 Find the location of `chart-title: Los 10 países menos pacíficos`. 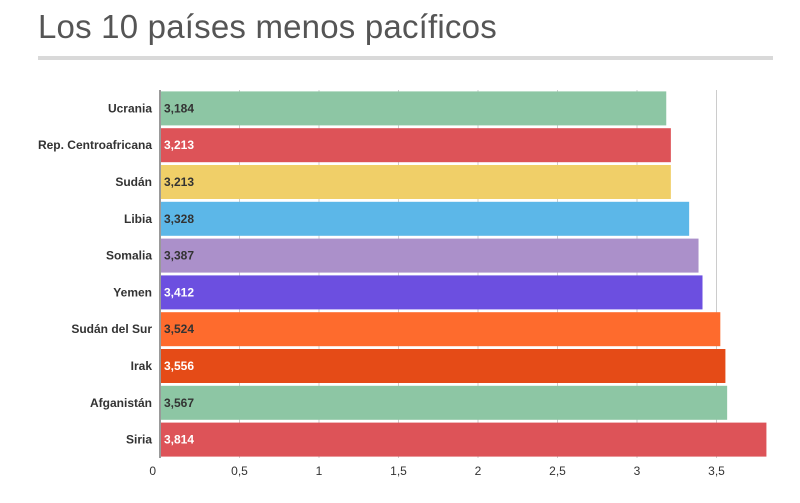

chart-title: Los 10 países menos pacíficos is located at coordinates (267, 26).